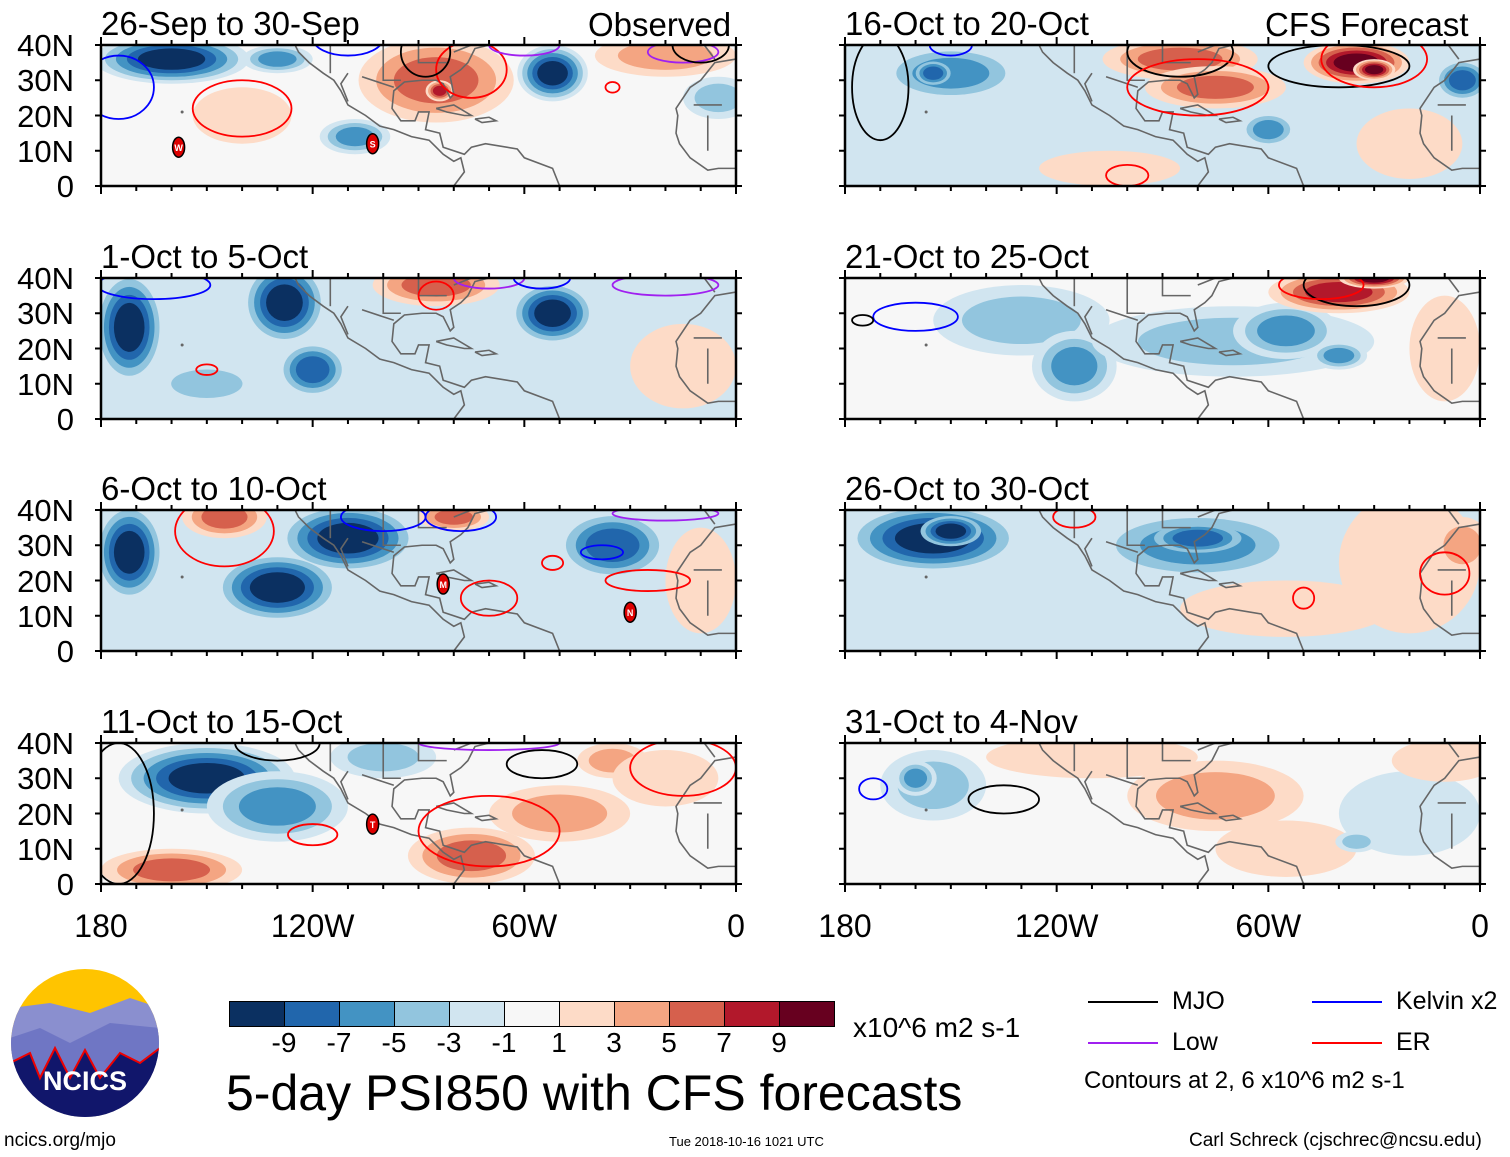  I want to click on panel-title: 1-Oct to 5-Oct, so click(205, 256).